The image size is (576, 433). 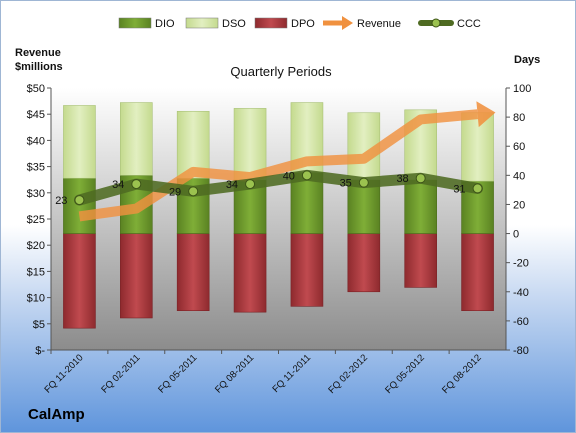 I want to click on left-tick-label: $25, so click(x=36, y=220).